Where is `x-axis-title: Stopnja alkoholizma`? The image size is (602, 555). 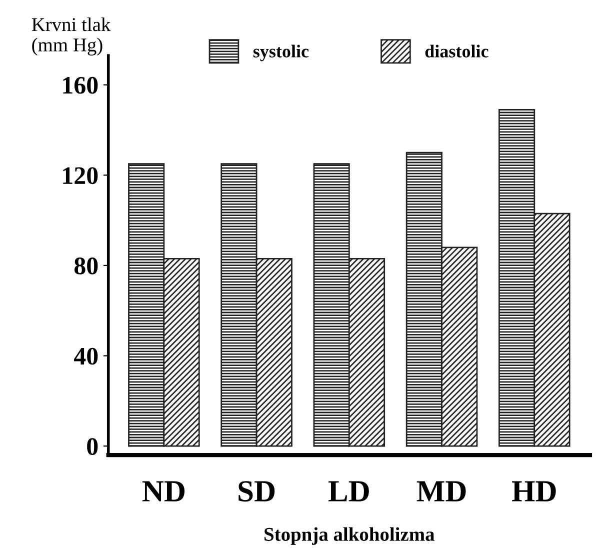
x-axis-title: Stopnja alkoholizma is located at coordinates (349, 536).